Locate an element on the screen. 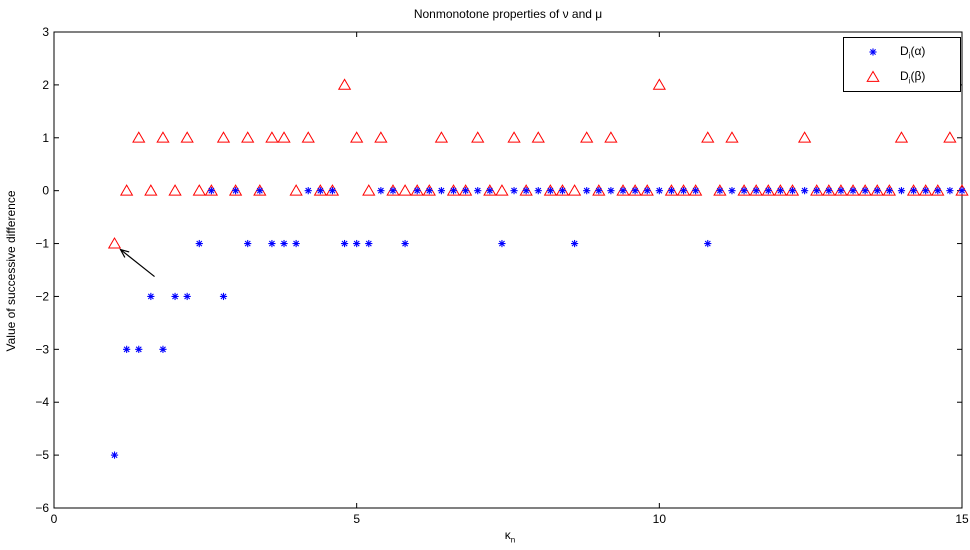  legend-marker-alpha is located at coordinates (873, 52).